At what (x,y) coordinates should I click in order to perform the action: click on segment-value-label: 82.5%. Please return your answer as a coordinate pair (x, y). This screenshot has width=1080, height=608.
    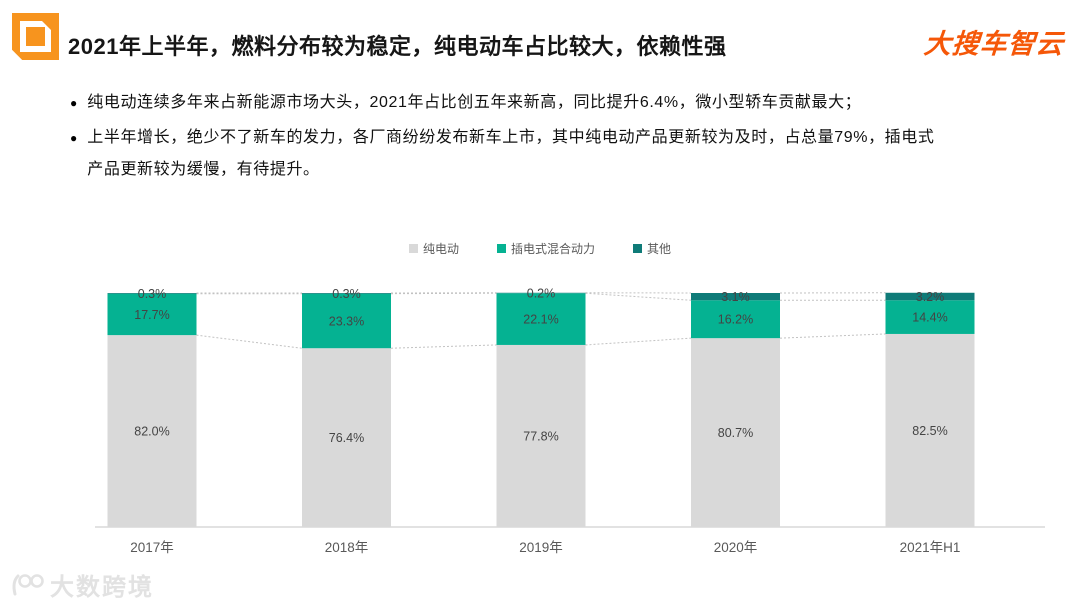
    Looking at the image, I should click on (929, 431).